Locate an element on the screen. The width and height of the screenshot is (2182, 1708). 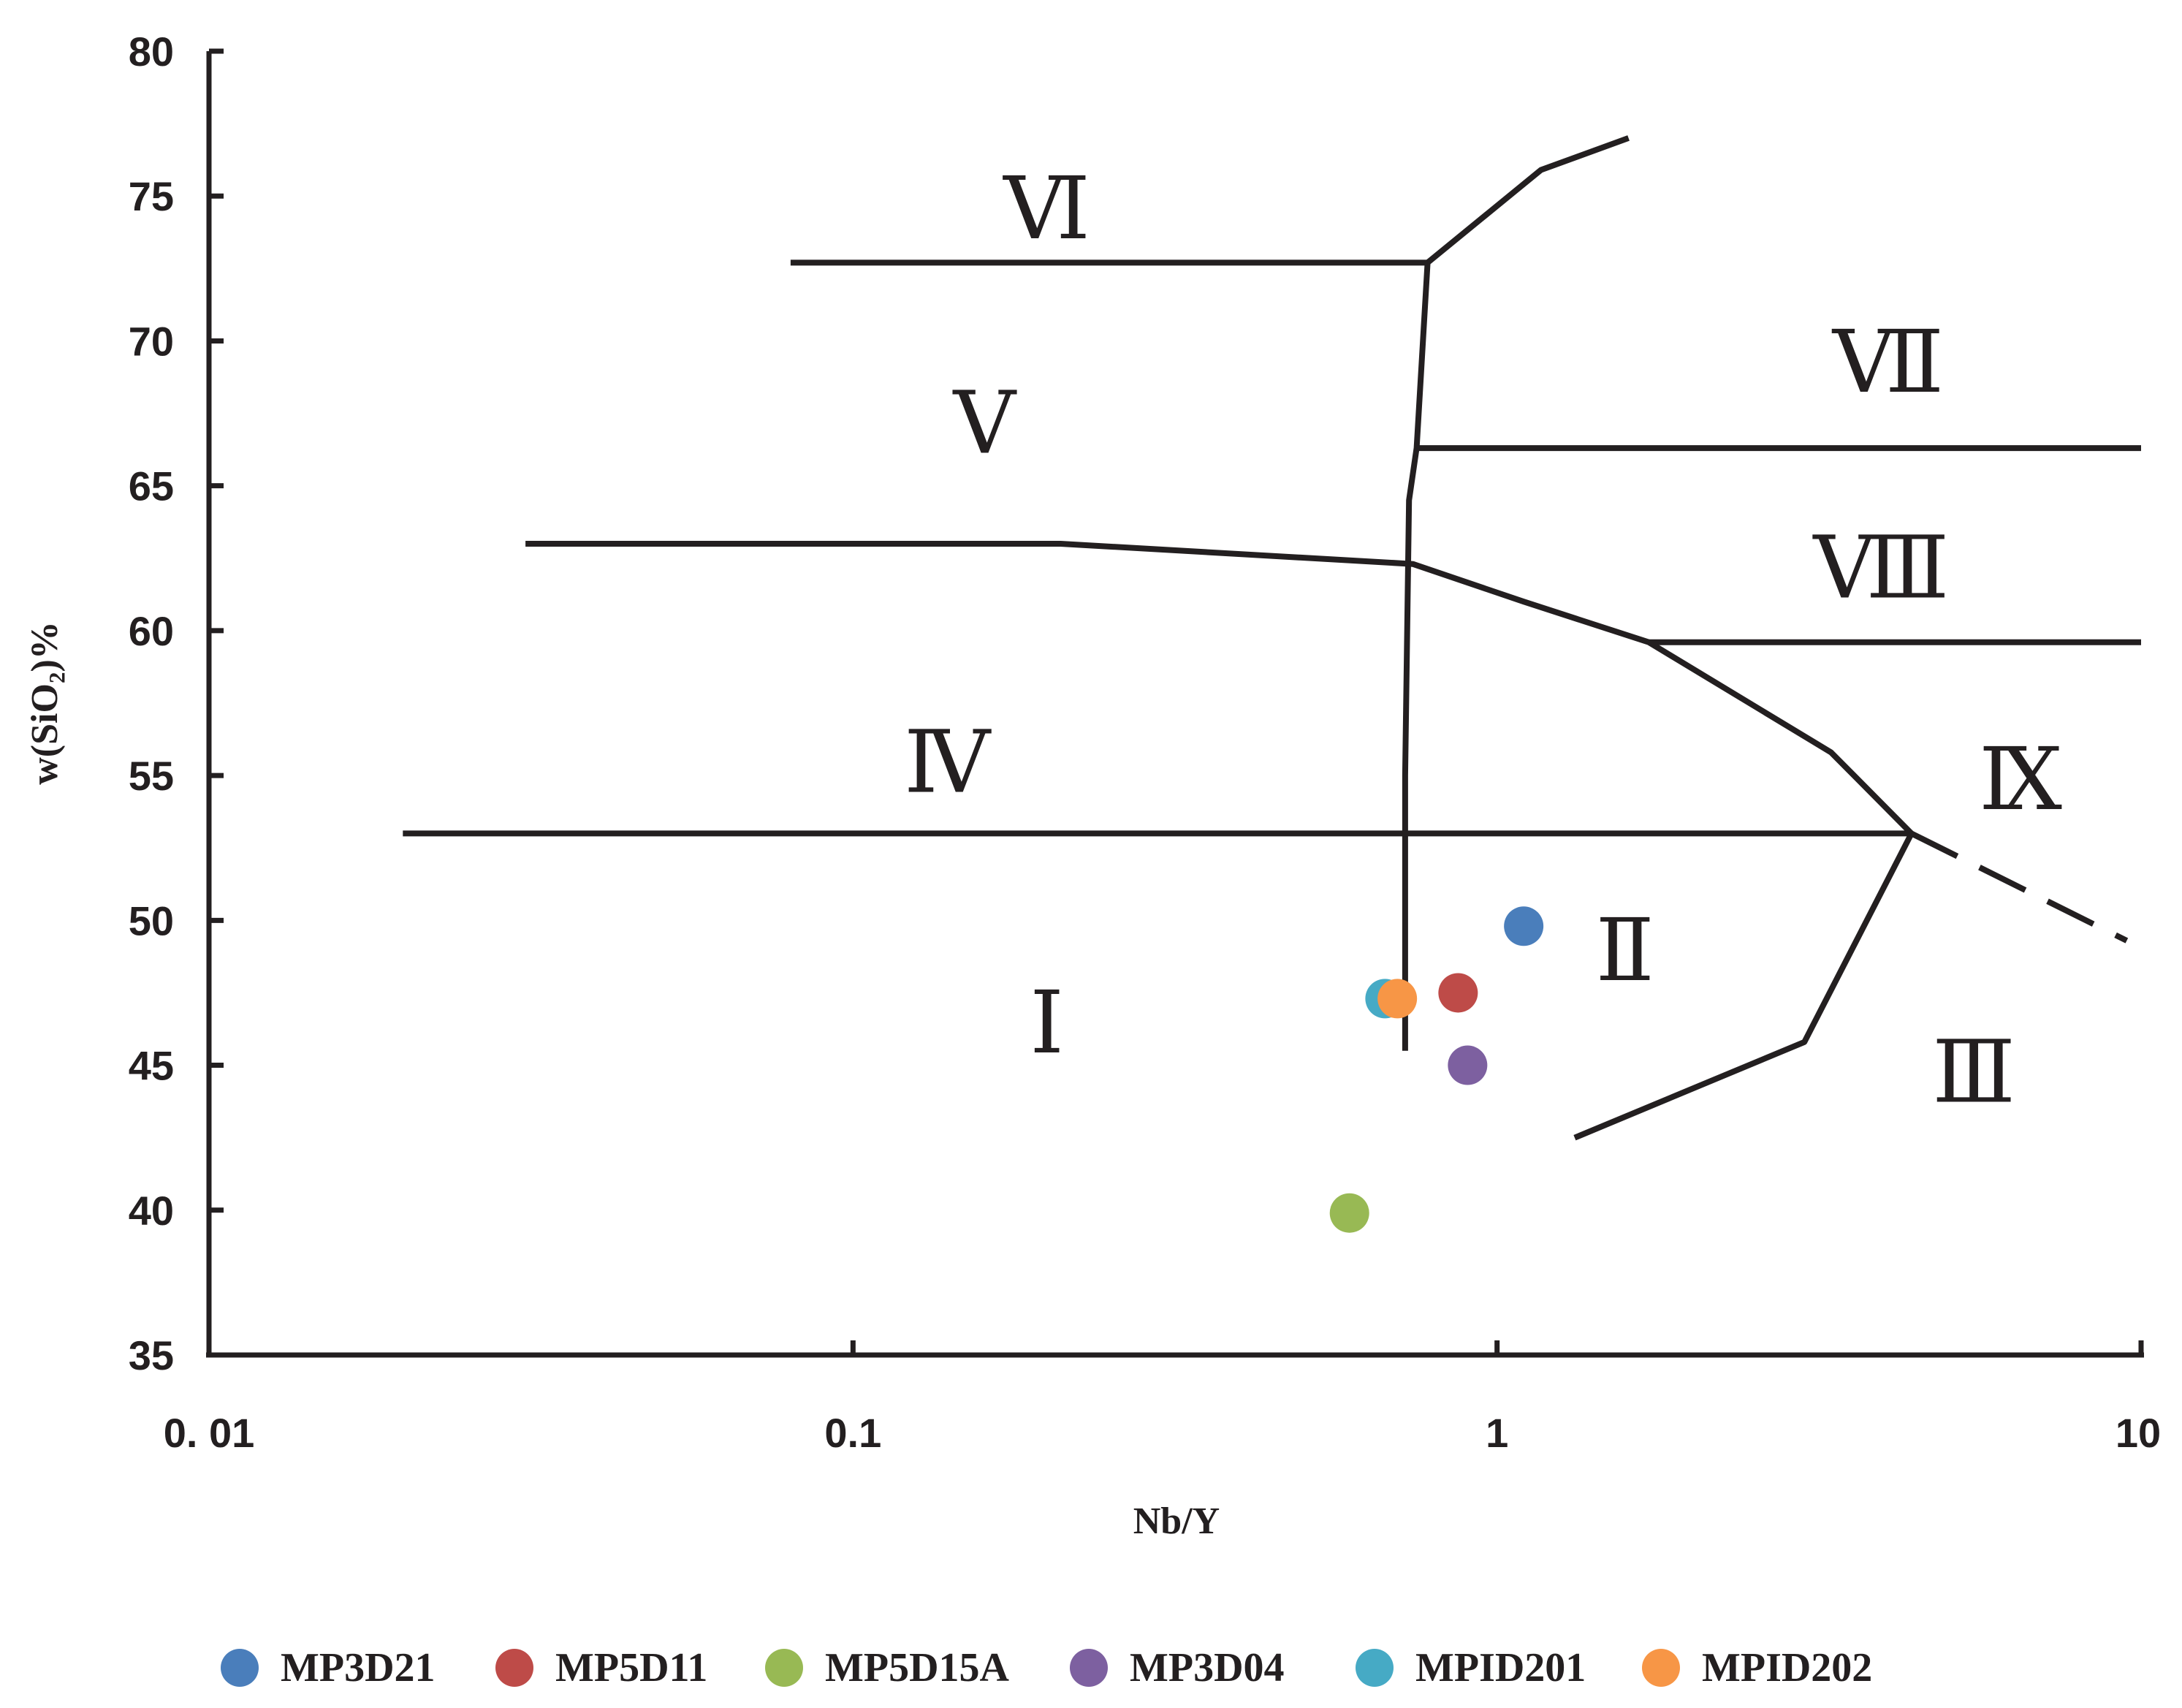
legend-marker-mp3d04 is located at coordinates (1089, 1668).